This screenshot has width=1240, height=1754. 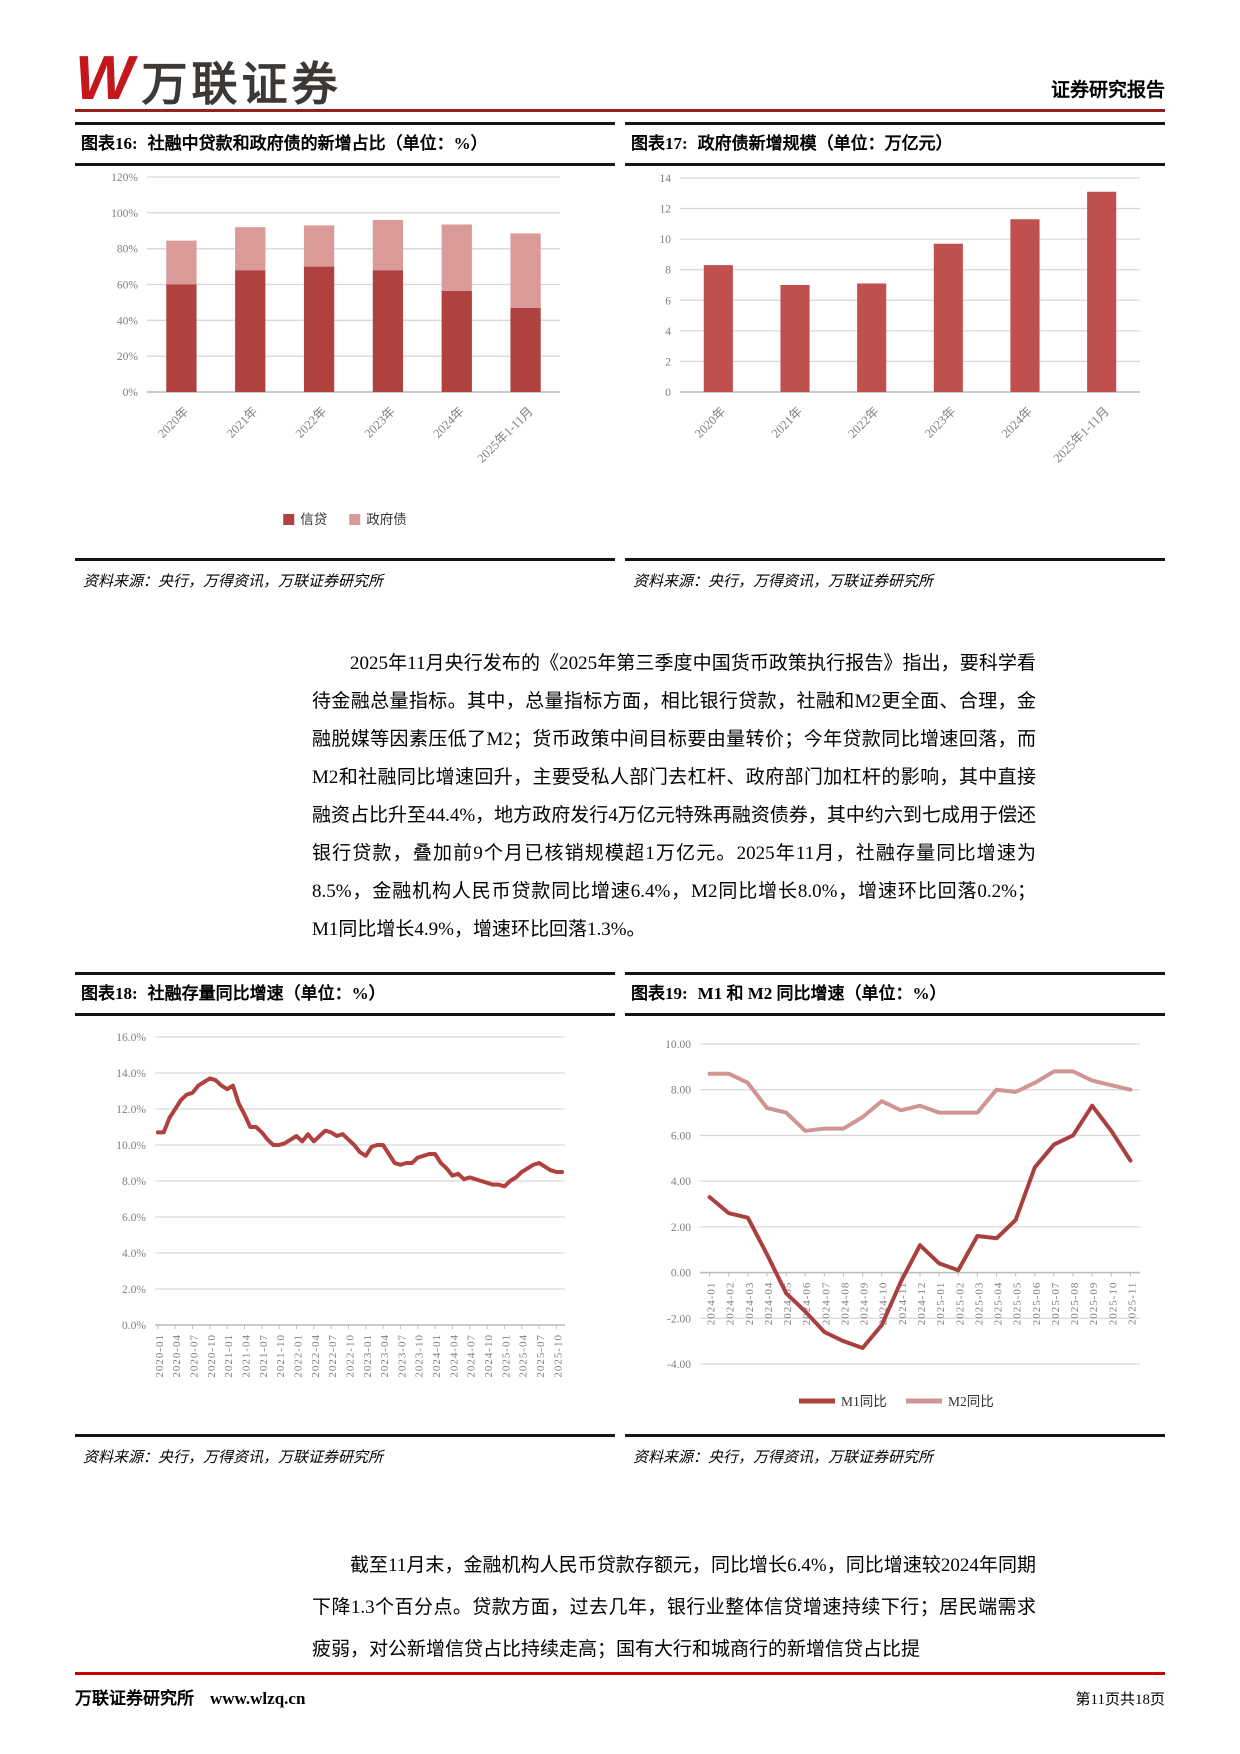 I want to click on svg-text: 2025年1-11月, so click(x=1081, y=434).